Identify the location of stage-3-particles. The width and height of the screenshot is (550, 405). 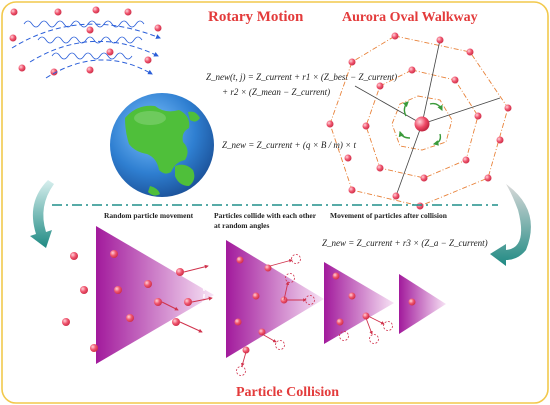
(351, 299).